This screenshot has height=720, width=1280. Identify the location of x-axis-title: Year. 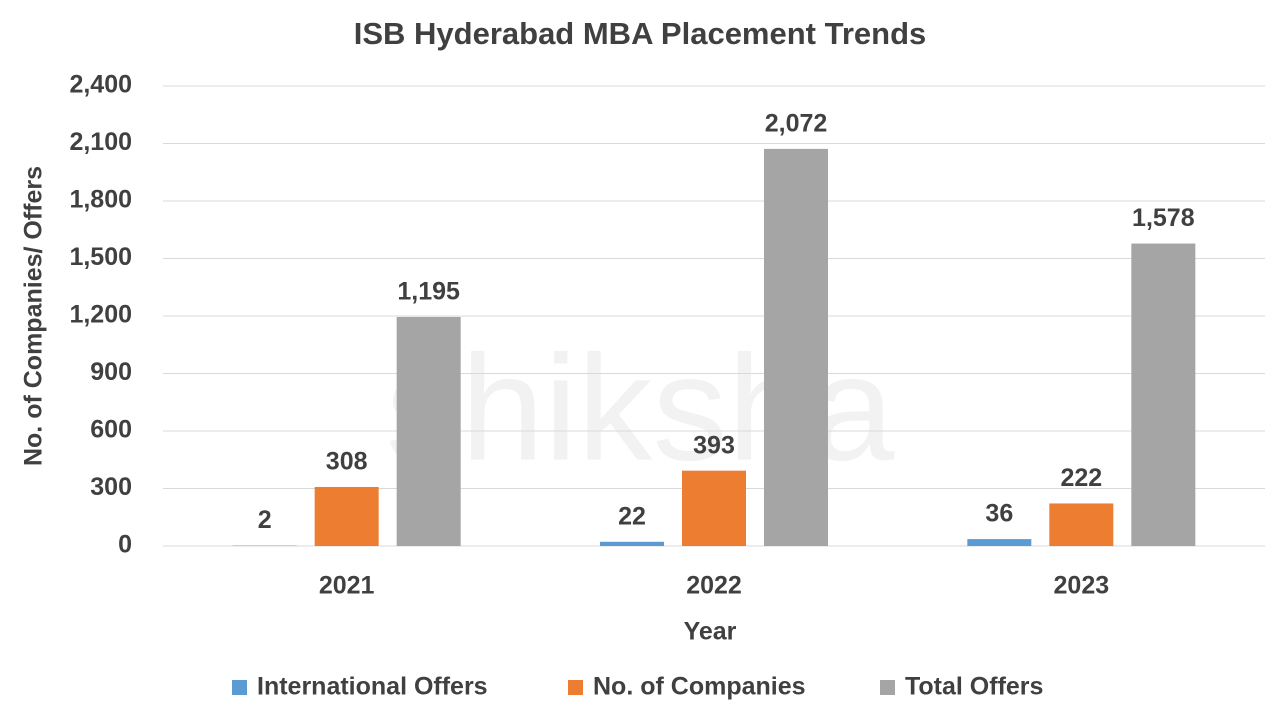
(710, 632).